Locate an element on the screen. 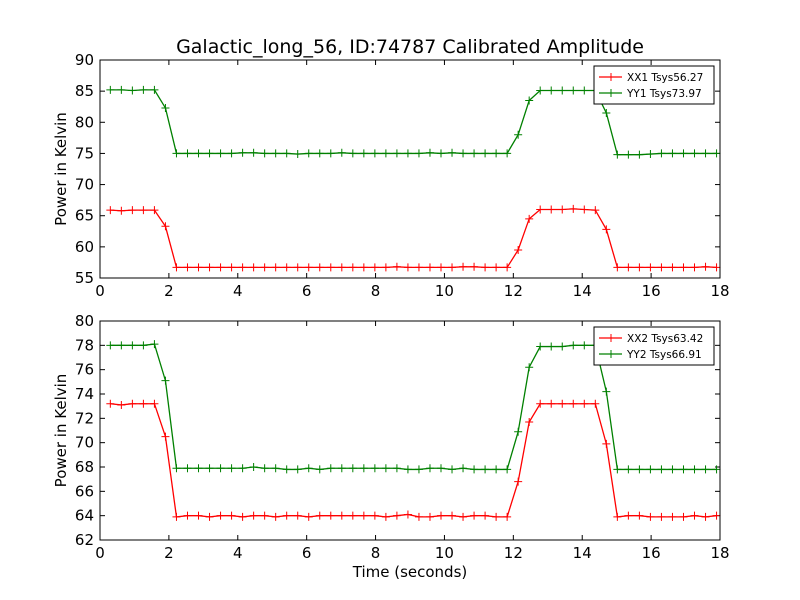 This screenshot has height=600, width=800. x-tick-label: 10 is located at coordinates (444, 553).